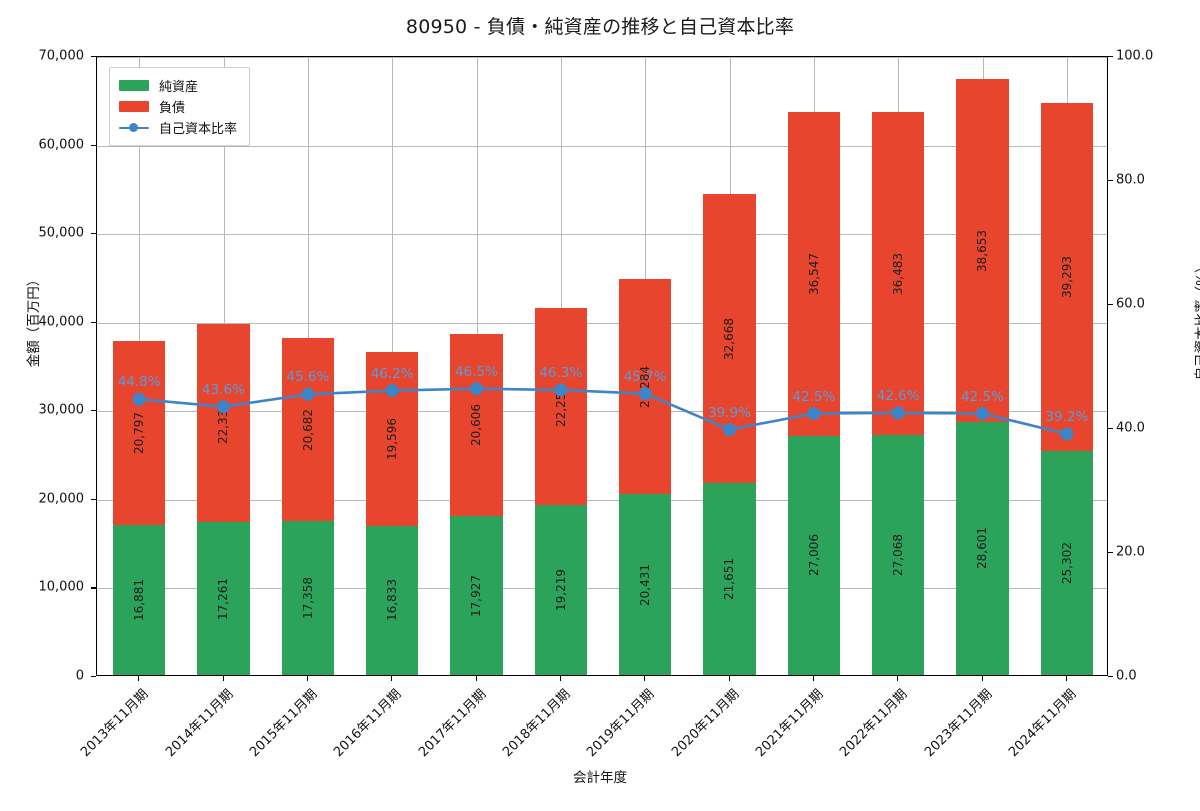 The image size is (1200, 811). Describe the element at coordinates (1130, 552) in the screenshot. I see `y-axis-tick-label-right: 20.0` at that location.